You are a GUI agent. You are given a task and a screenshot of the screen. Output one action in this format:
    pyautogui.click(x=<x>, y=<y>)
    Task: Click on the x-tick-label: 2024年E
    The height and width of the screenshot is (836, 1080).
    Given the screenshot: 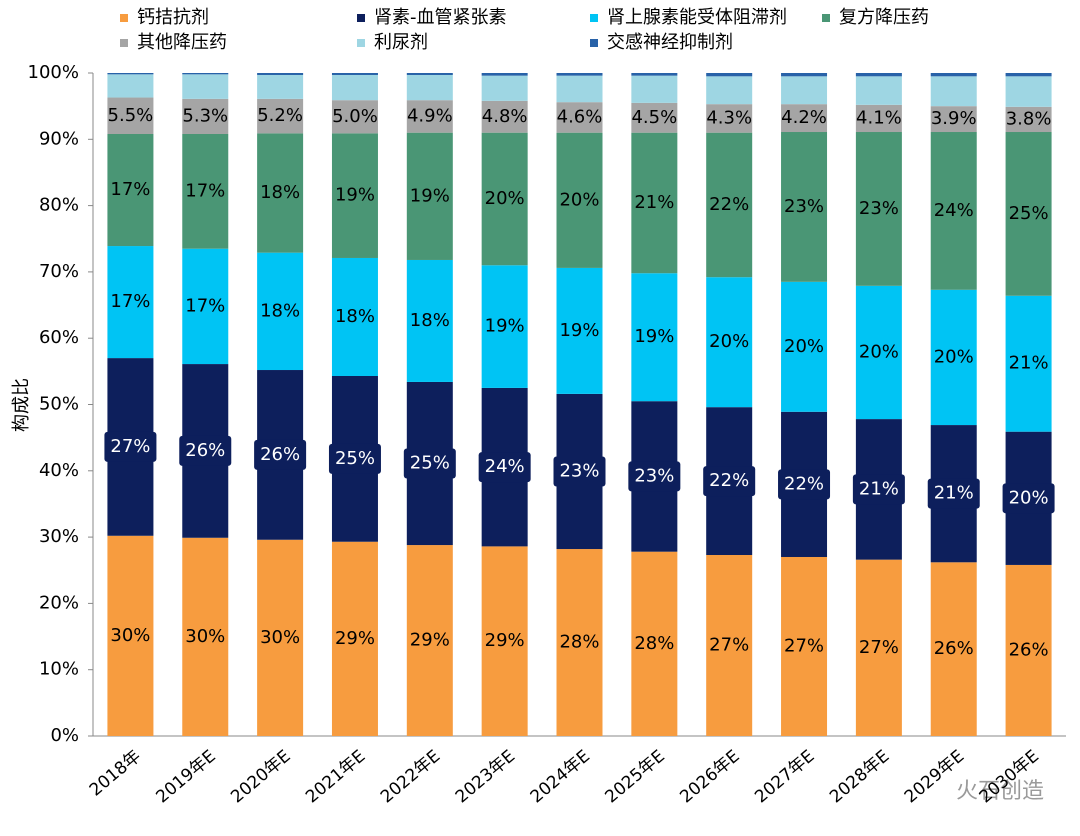 What is the action you would take?
    pyautogui.click(x=560, y=776)
    